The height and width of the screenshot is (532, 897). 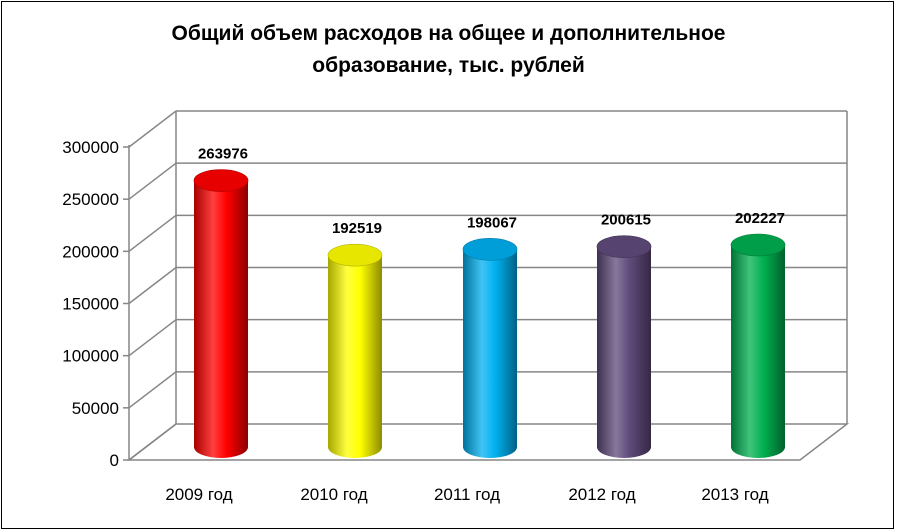 What do you see at coordinates (601, 494) in the screenshot?
I see `x-category-label: 2012 год` at bounding box center [601, 494].